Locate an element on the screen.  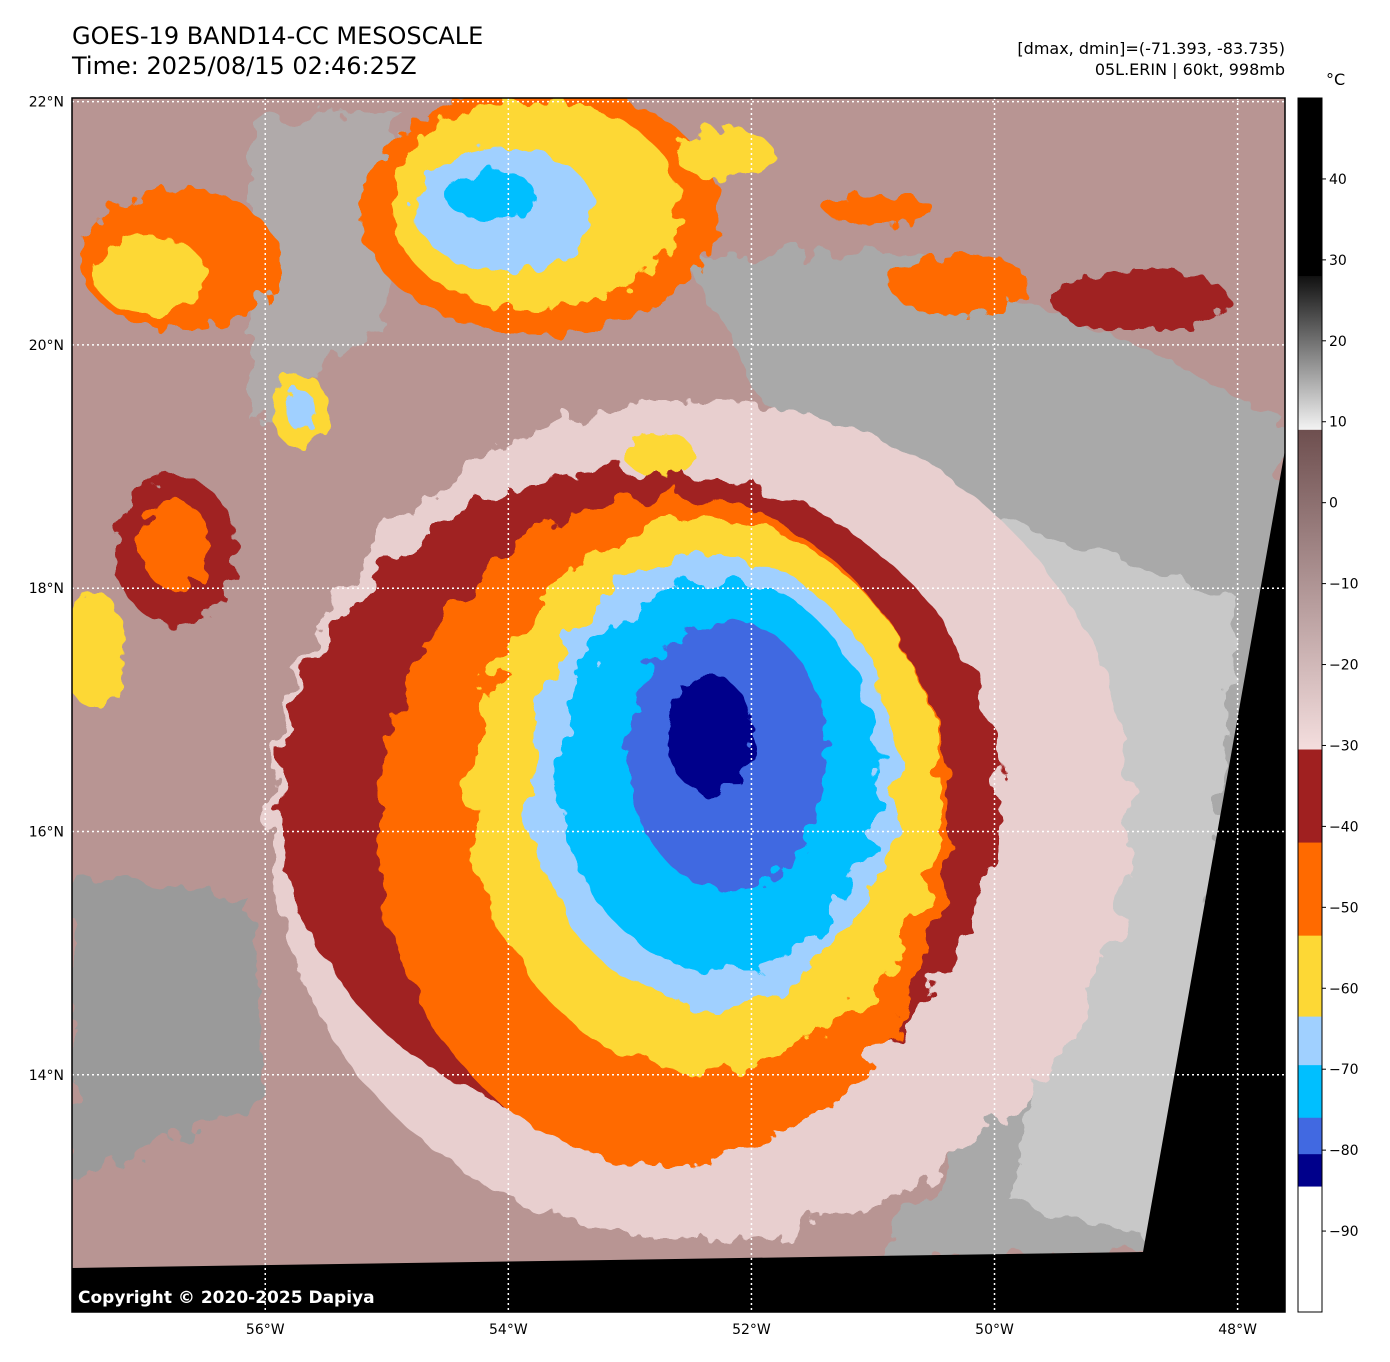
lon-tick-labels: 56°W 54°W 52°W 50°W 48°W is located at coordinates (751, 1330).